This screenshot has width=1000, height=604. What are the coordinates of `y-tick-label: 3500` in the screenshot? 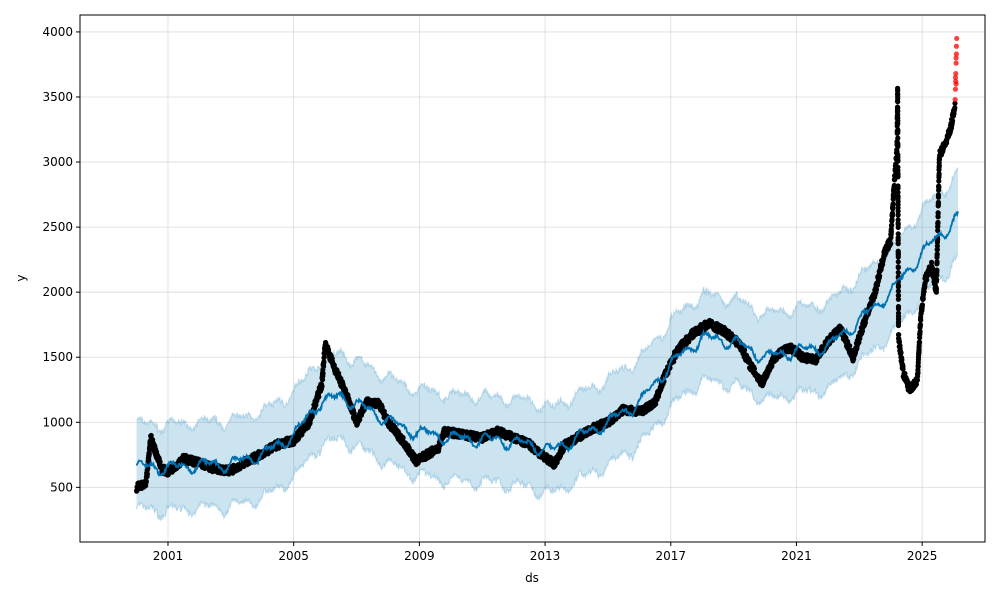 It's located at (57, 97).